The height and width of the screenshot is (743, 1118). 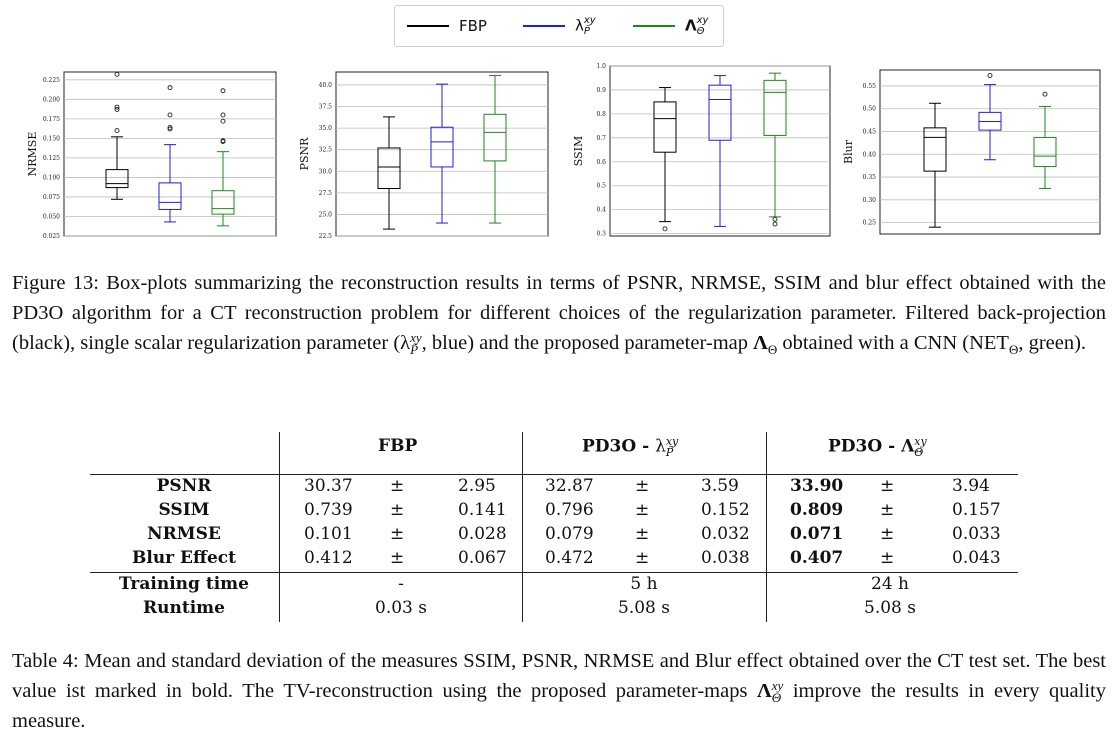 I want to click on y-tick-label: 0.9, so click(x=601, y=90).